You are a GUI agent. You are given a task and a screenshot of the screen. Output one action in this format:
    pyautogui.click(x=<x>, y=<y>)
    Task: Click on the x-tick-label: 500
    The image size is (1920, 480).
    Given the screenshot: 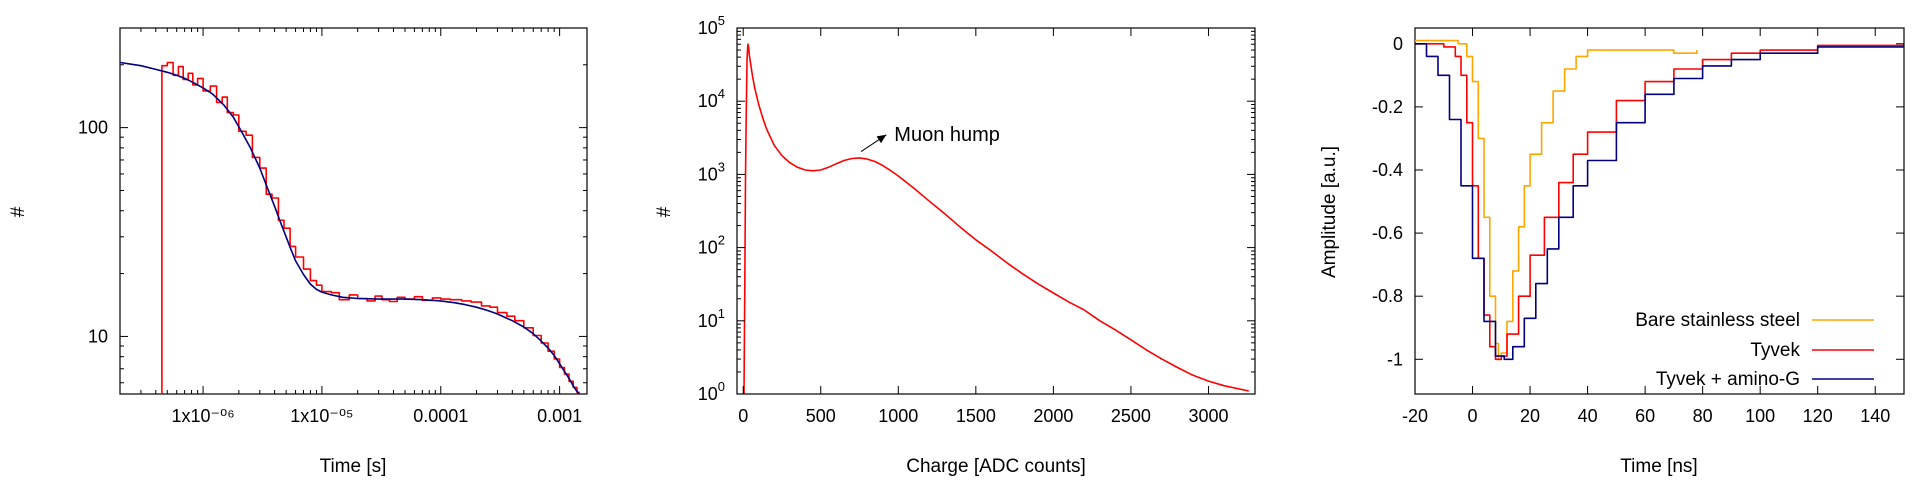 What is the action you would take?
    pyautogui.click(x=821, y=416)
    